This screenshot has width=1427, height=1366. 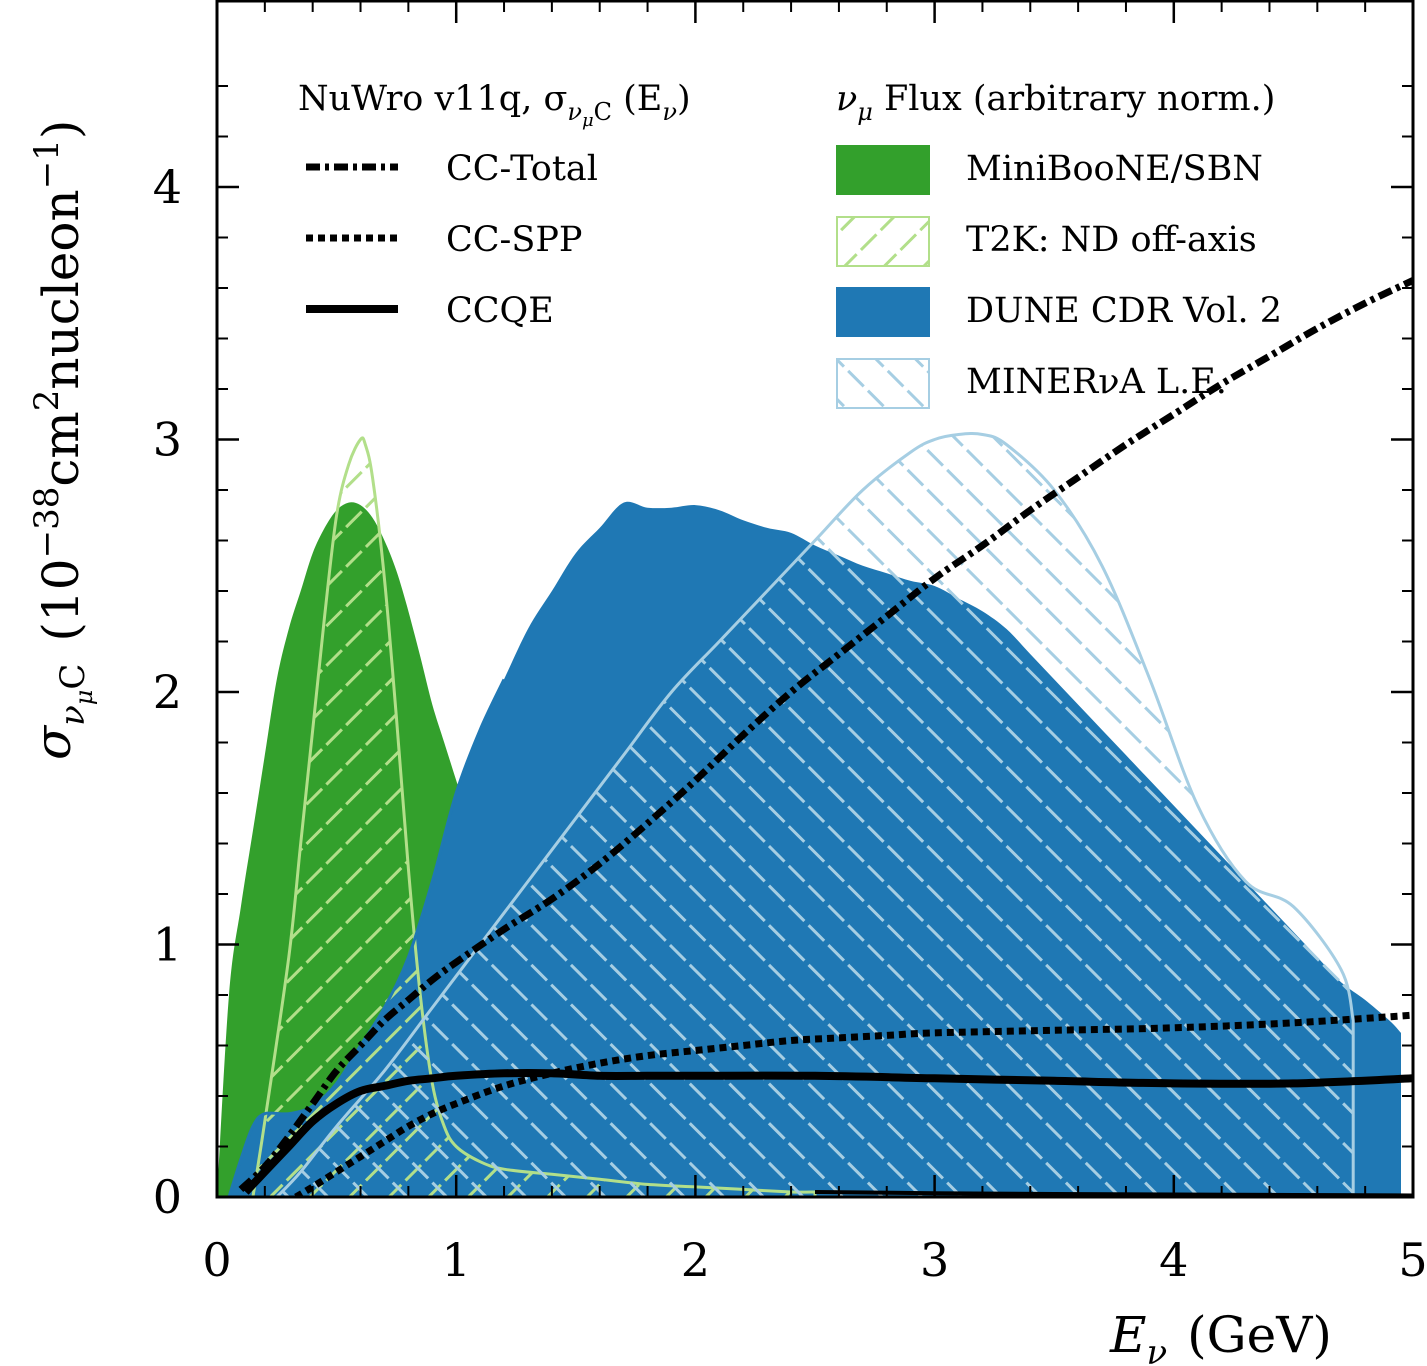 I want to click on legend-cc-spp-label: CC-SPP, so click(x=514, y=240).